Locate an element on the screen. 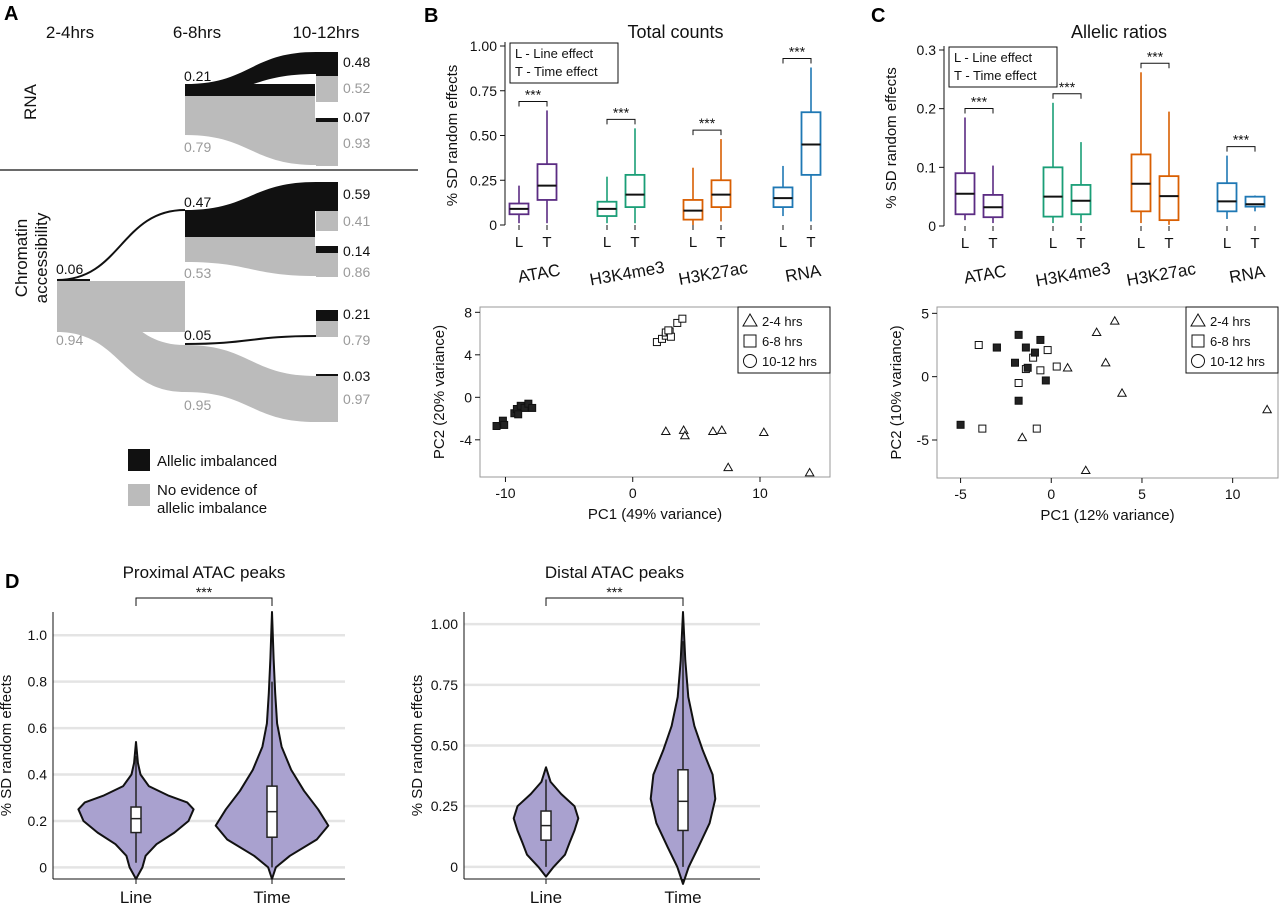  row-label-chromatin: Chromatinaccessibility is located at coordinates (31, 257).